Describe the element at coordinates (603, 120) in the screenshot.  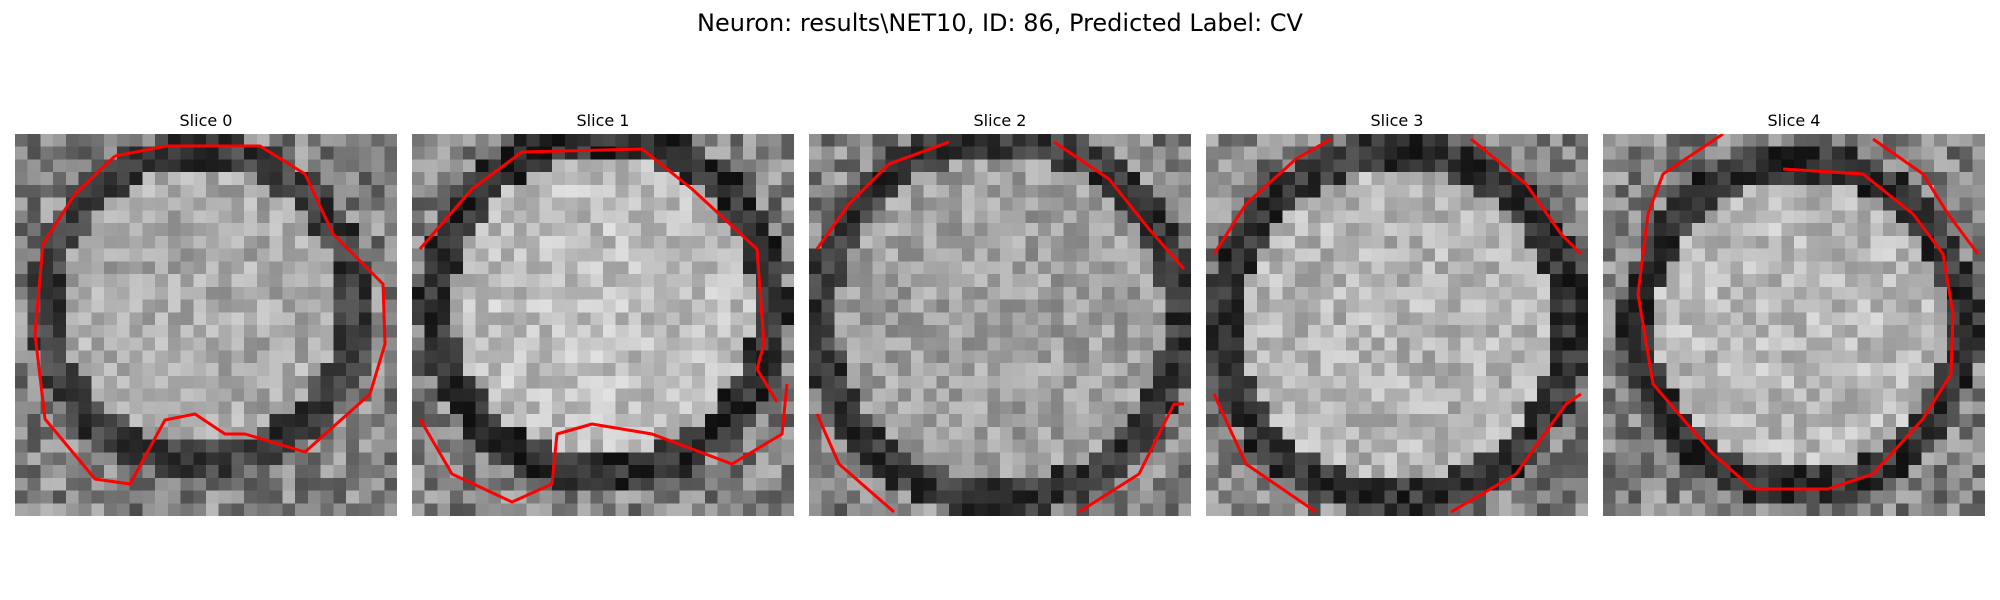
I see `slice-title-1: Slice 1` at that location.